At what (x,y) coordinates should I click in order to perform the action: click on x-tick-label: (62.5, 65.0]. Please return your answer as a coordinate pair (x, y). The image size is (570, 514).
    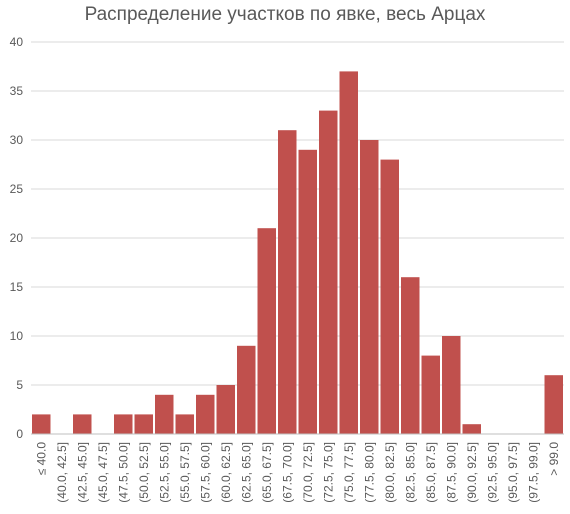
    Looking at the image, I should click on (246, 472).